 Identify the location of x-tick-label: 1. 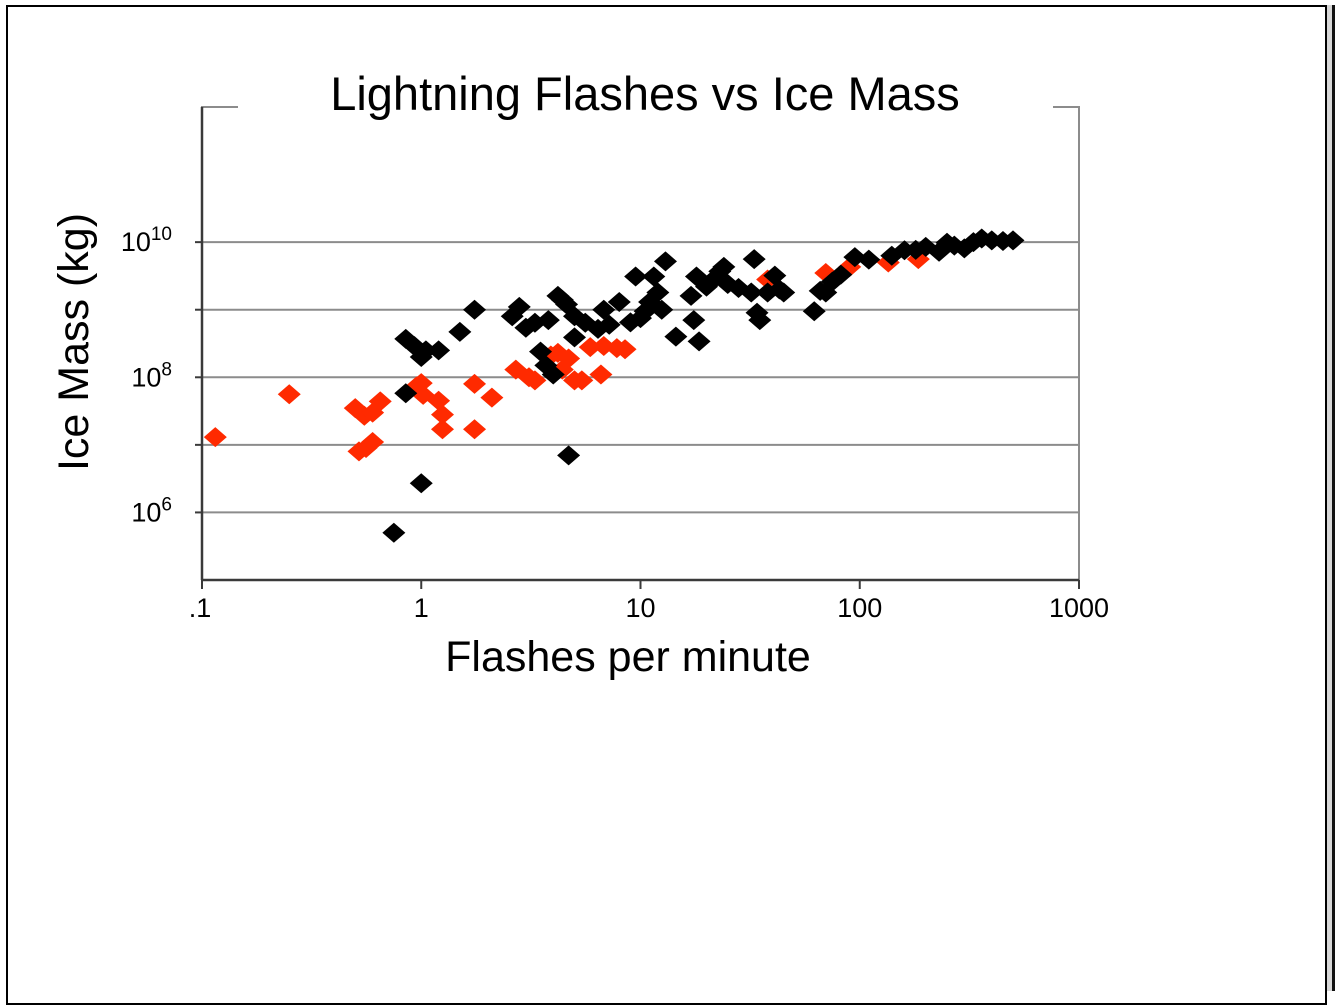
(421, 608).